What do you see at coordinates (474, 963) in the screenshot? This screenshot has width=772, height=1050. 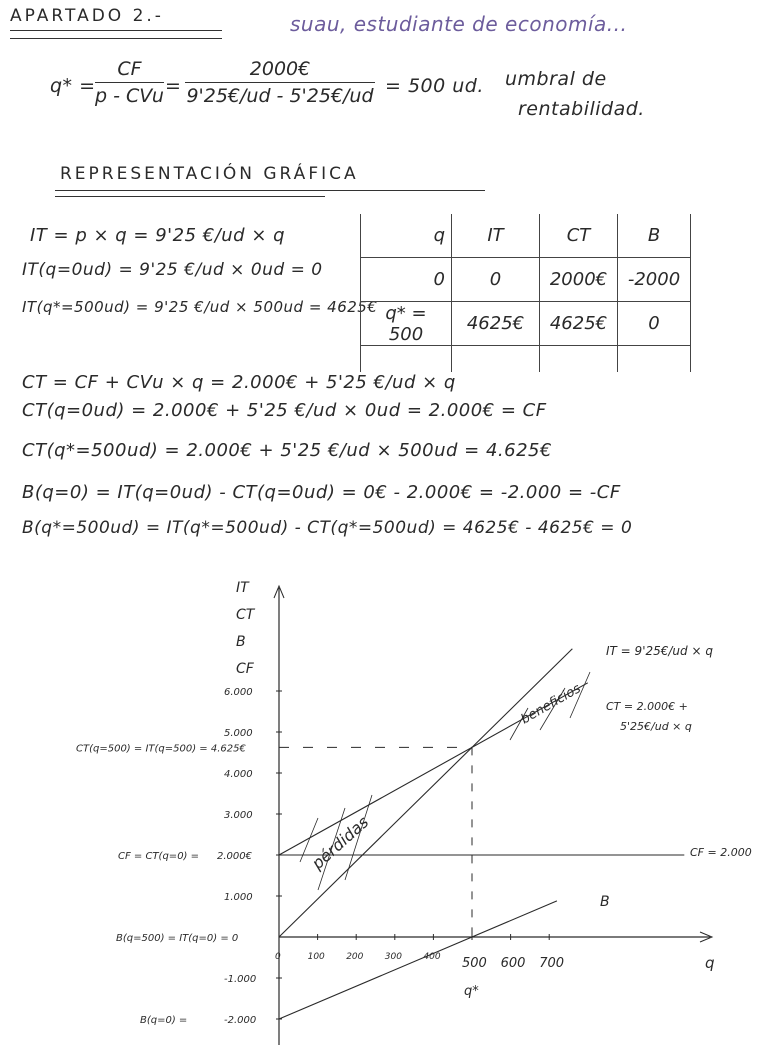 I see `x-tick-label: 500` at bounding box center [474, 963].